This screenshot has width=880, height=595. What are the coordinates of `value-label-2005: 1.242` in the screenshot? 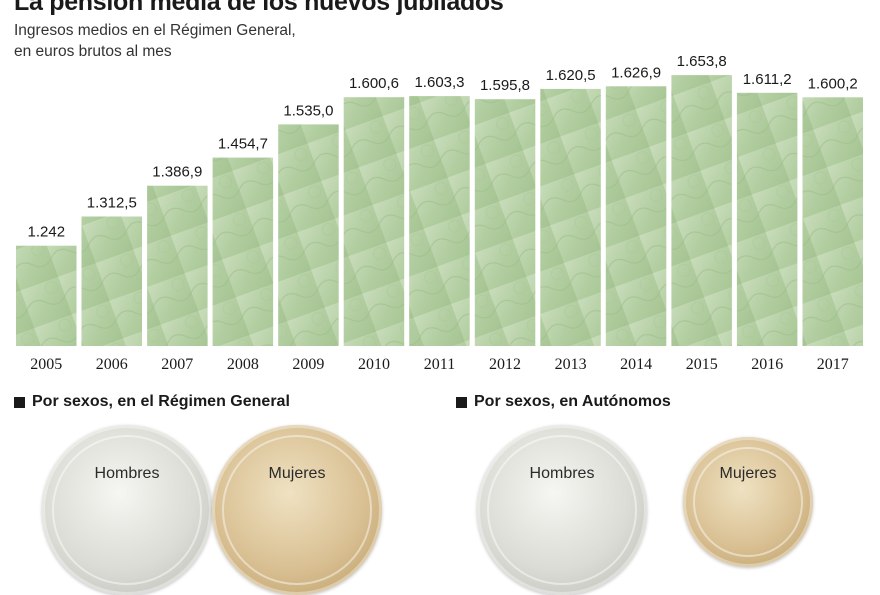 It's located at (47, 232).